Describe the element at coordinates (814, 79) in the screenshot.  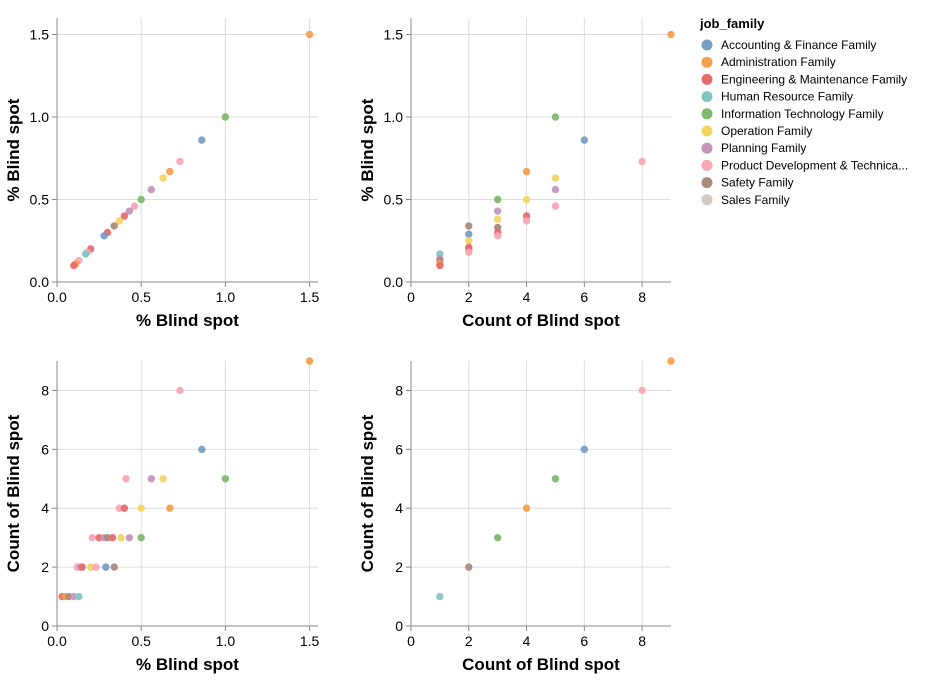
I see `legend-label: Engineering & Maintenance Family` at that location.